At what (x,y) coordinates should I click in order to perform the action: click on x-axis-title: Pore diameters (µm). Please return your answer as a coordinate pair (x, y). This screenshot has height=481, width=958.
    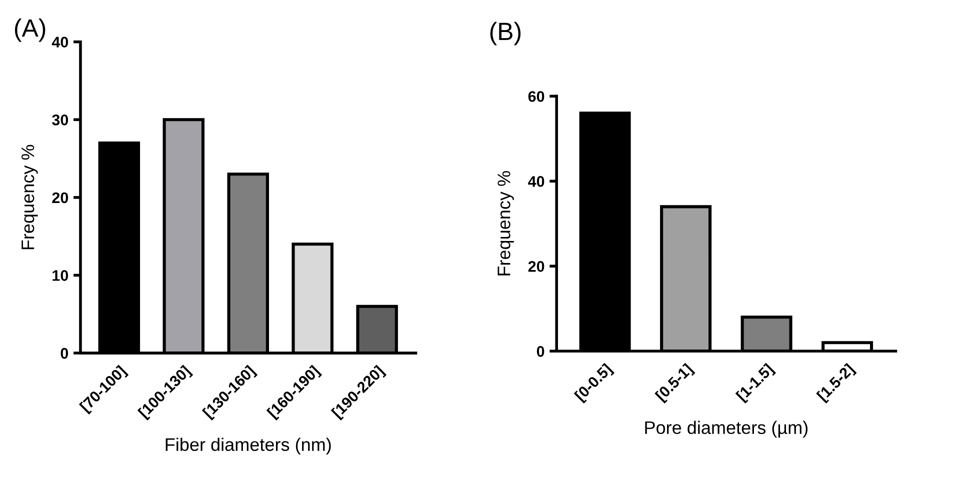
    Looking at the image, I should click on (726, 429).